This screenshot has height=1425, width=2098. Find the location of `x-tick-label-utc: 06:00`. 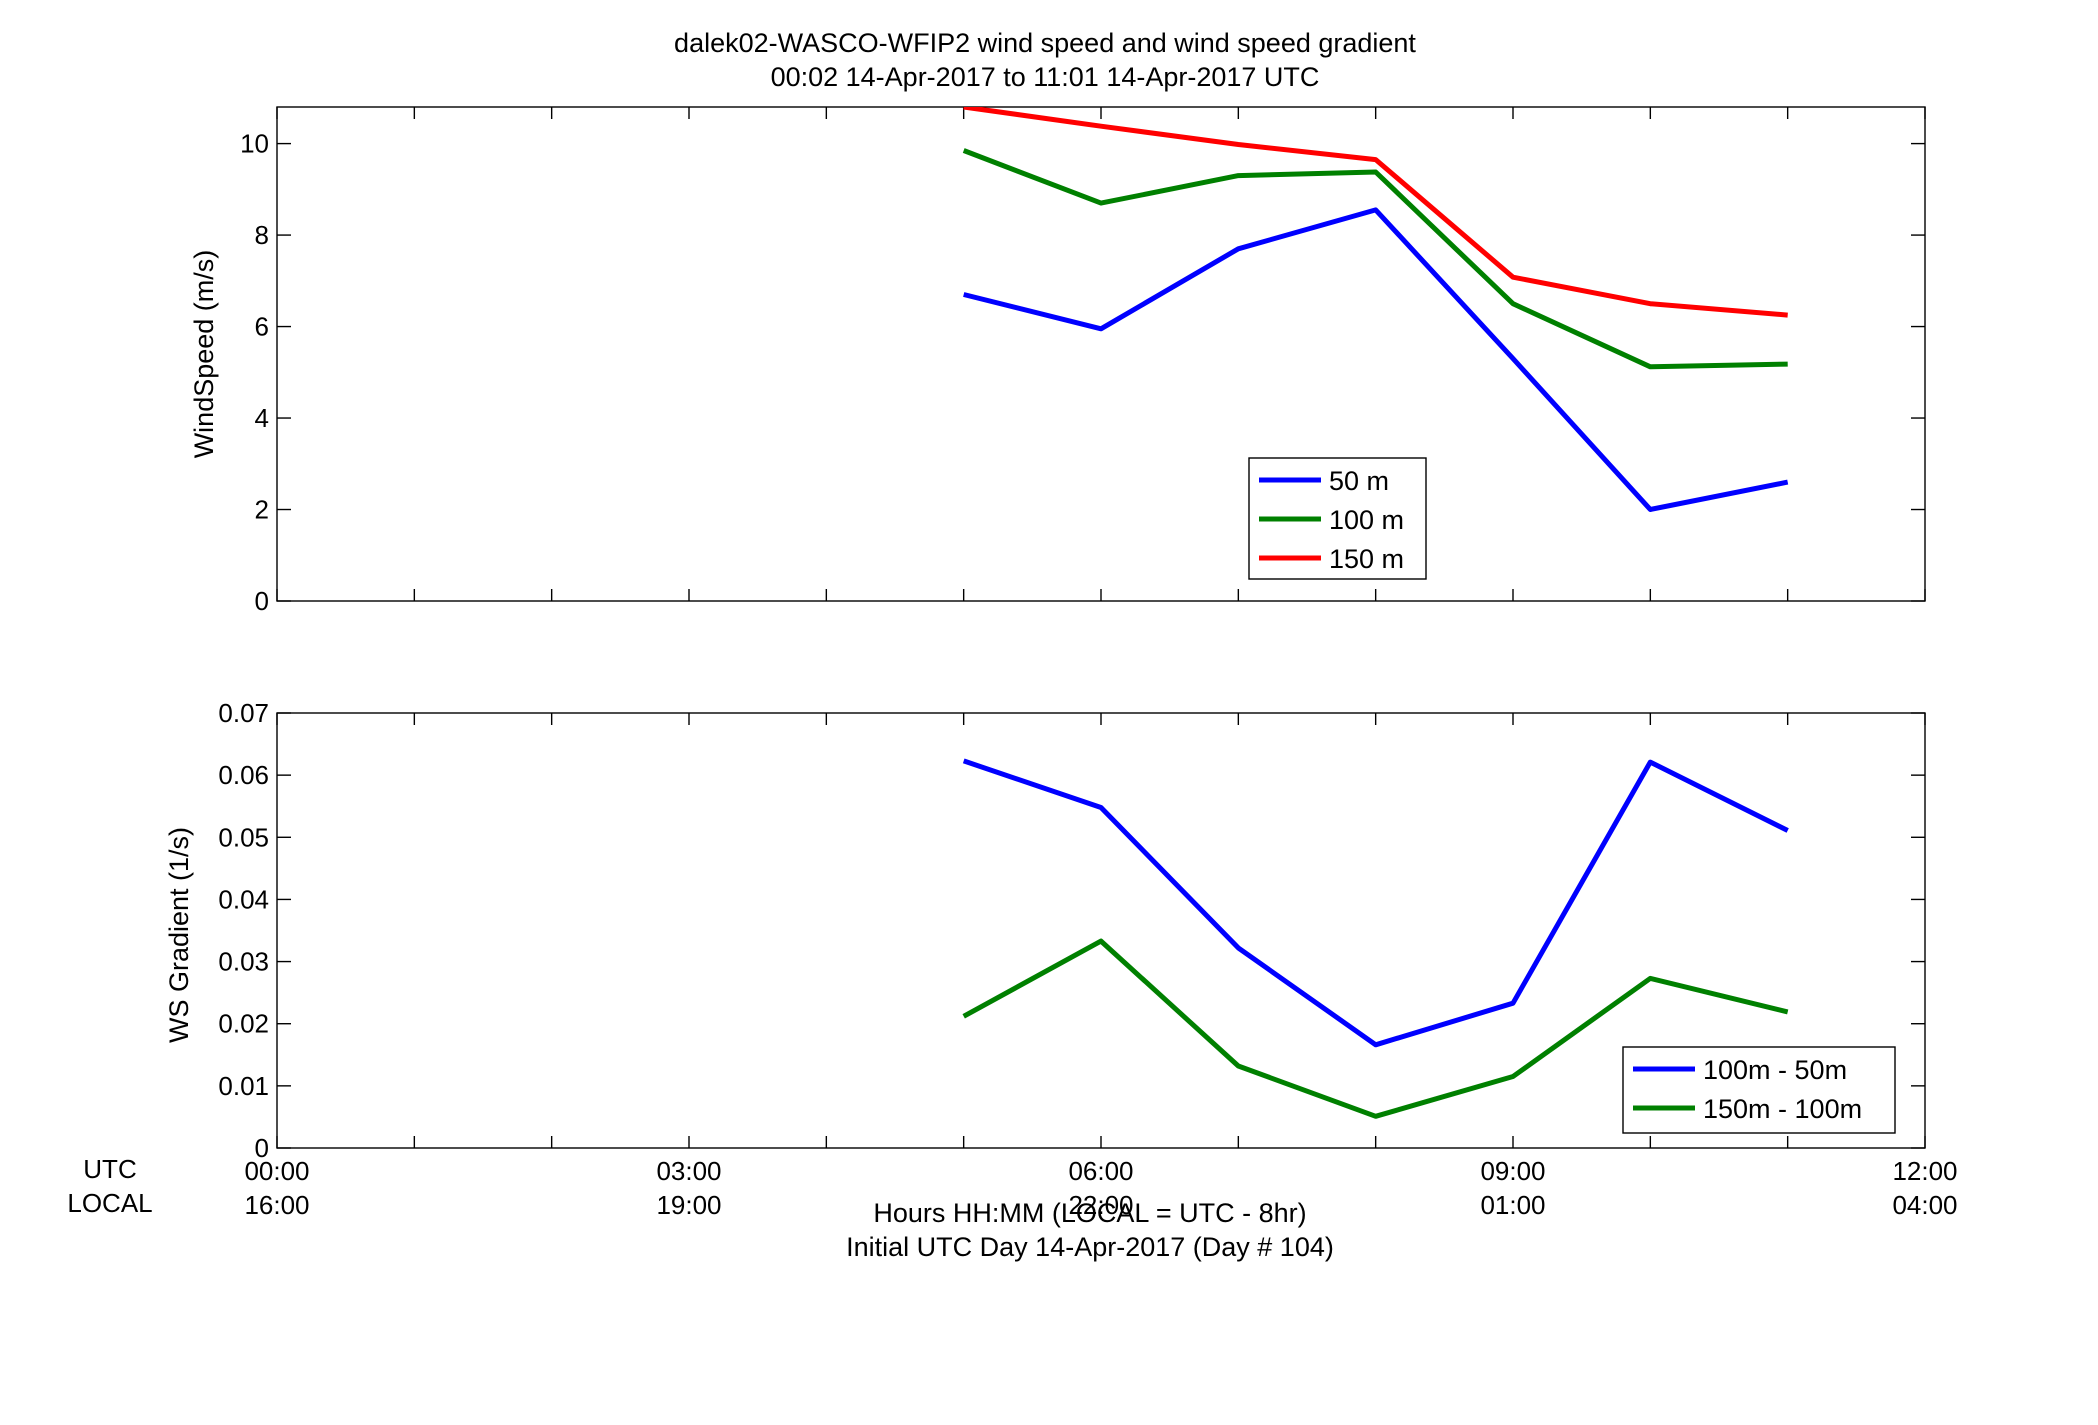

x-tick-label-utc: 06:00 is located at coordinates (1100, 1171).